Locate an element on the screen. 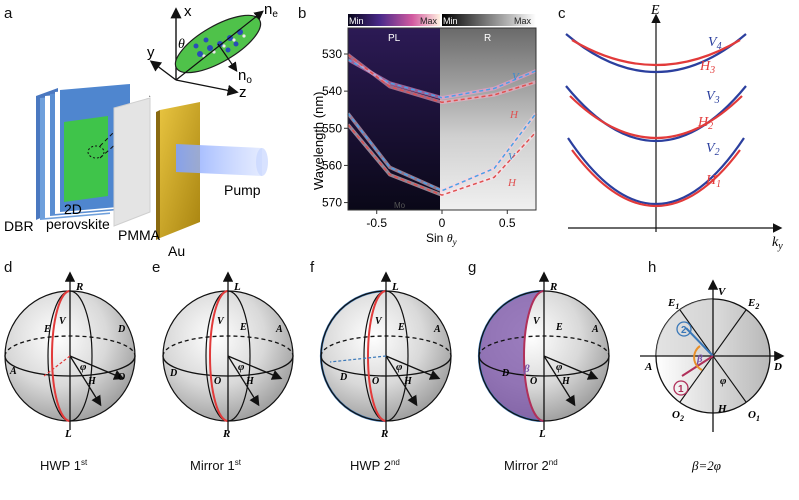 This screenshot has width=799, height=500. band-label-h1: H1 is located at coordinates (713, 181).